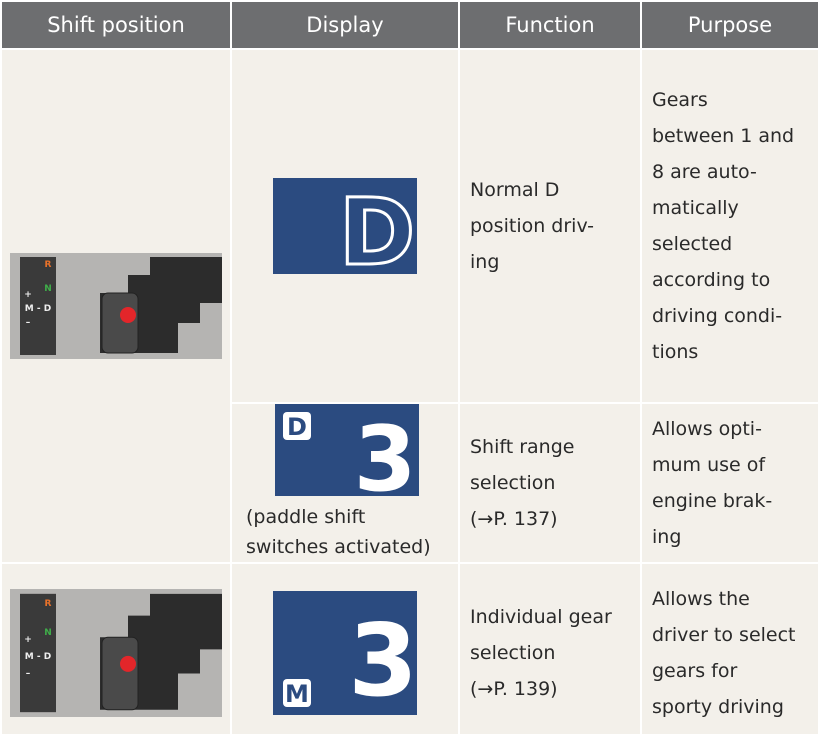  Describe the element at coordinates (724, 635) in the screenshot. I see `text-line: driver to select` at that location.